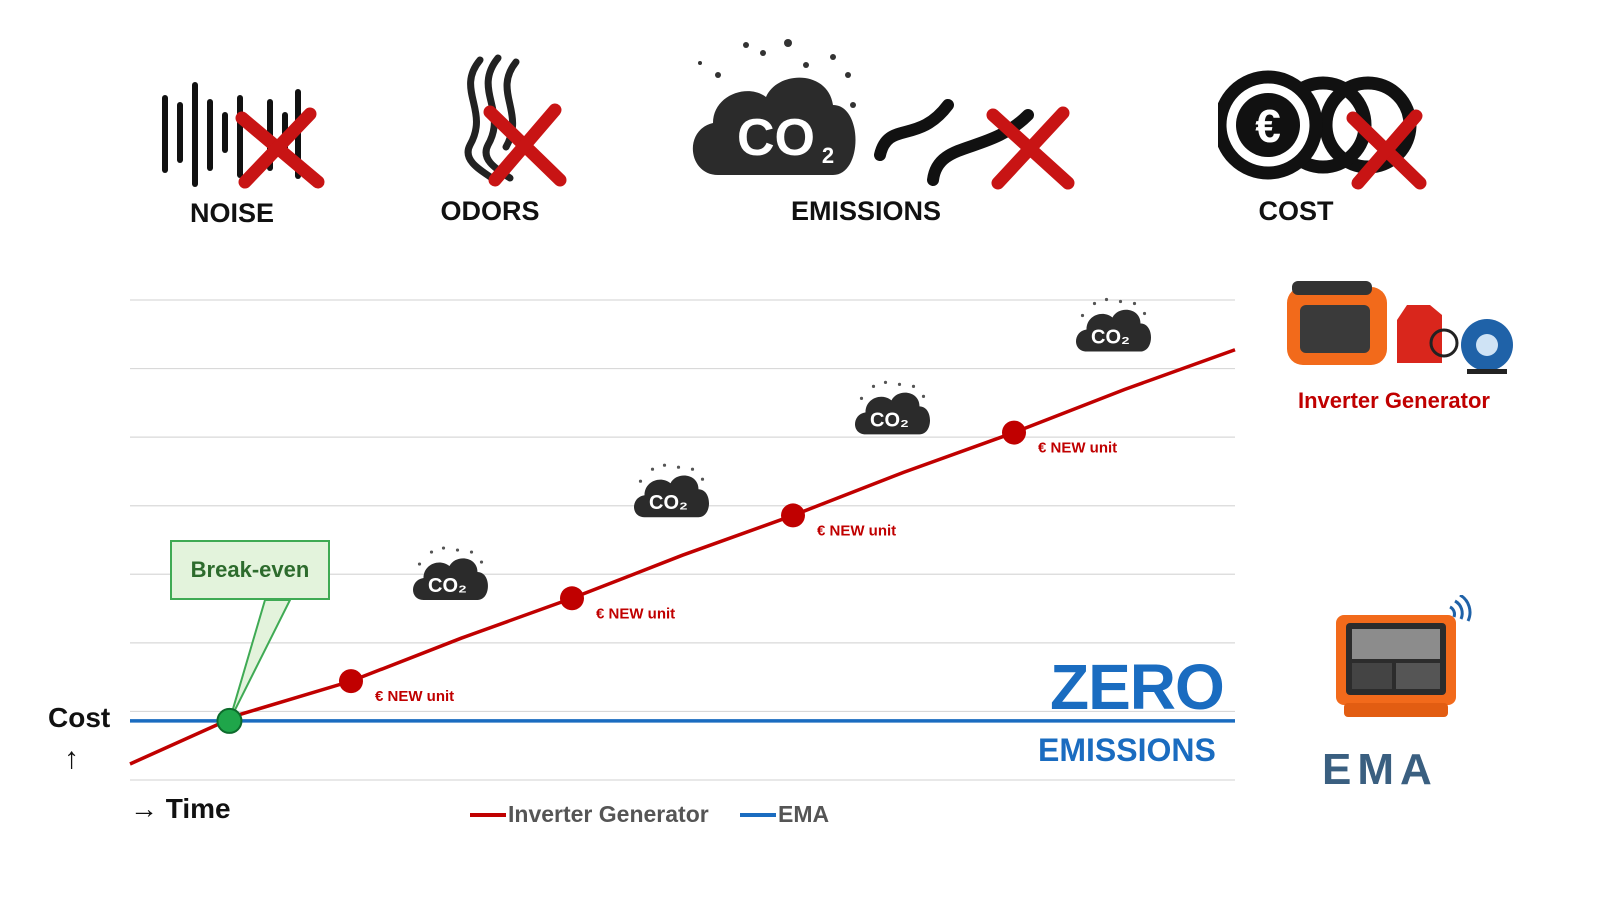 Image resolution: width=1600 pixels, height=900 pixels. Describe the element at coordinates (776, 138) in the screenshot. I see `svg-text: CO` at that location.